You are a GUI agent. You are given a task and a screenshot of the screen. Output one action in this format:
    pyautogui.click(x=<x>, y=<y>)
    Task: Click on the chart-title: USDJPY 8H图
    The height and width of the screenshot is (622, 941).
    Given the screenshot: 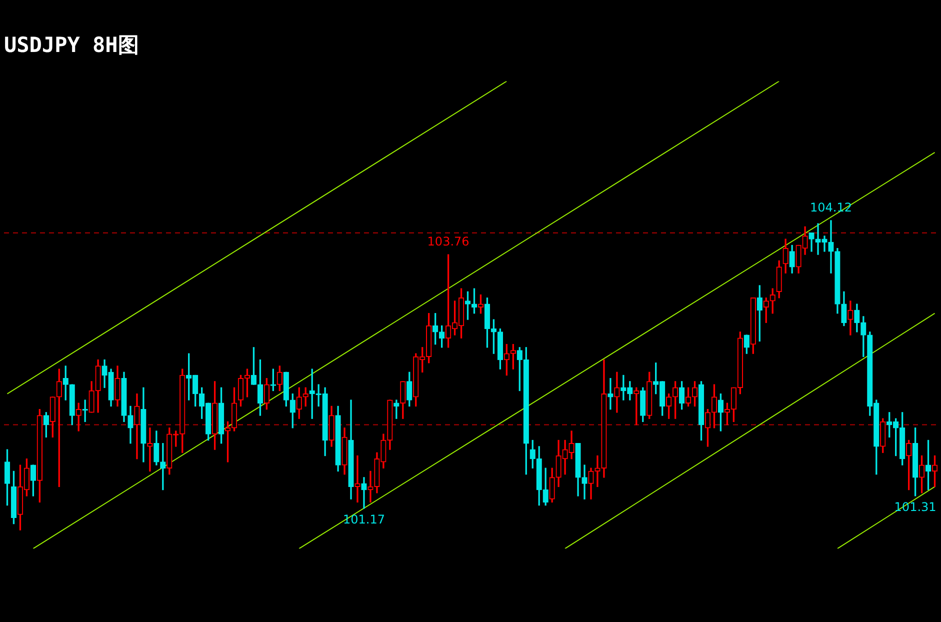 What is the action you would take?
    pyautogui.click(x=71, y=45)
    